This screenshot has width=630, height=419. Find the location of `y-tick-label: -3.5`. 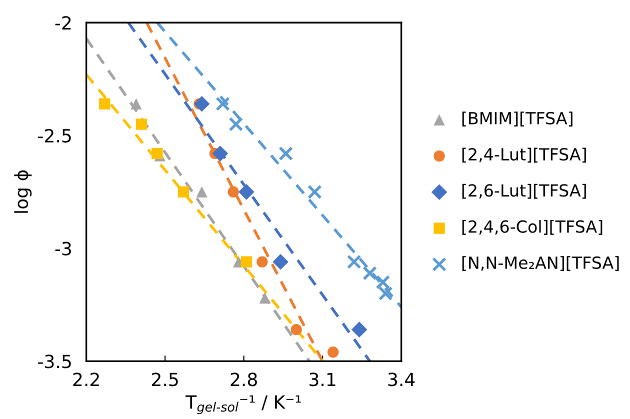

y-tick-label: -3.5 is located at coordinates (54, 361).